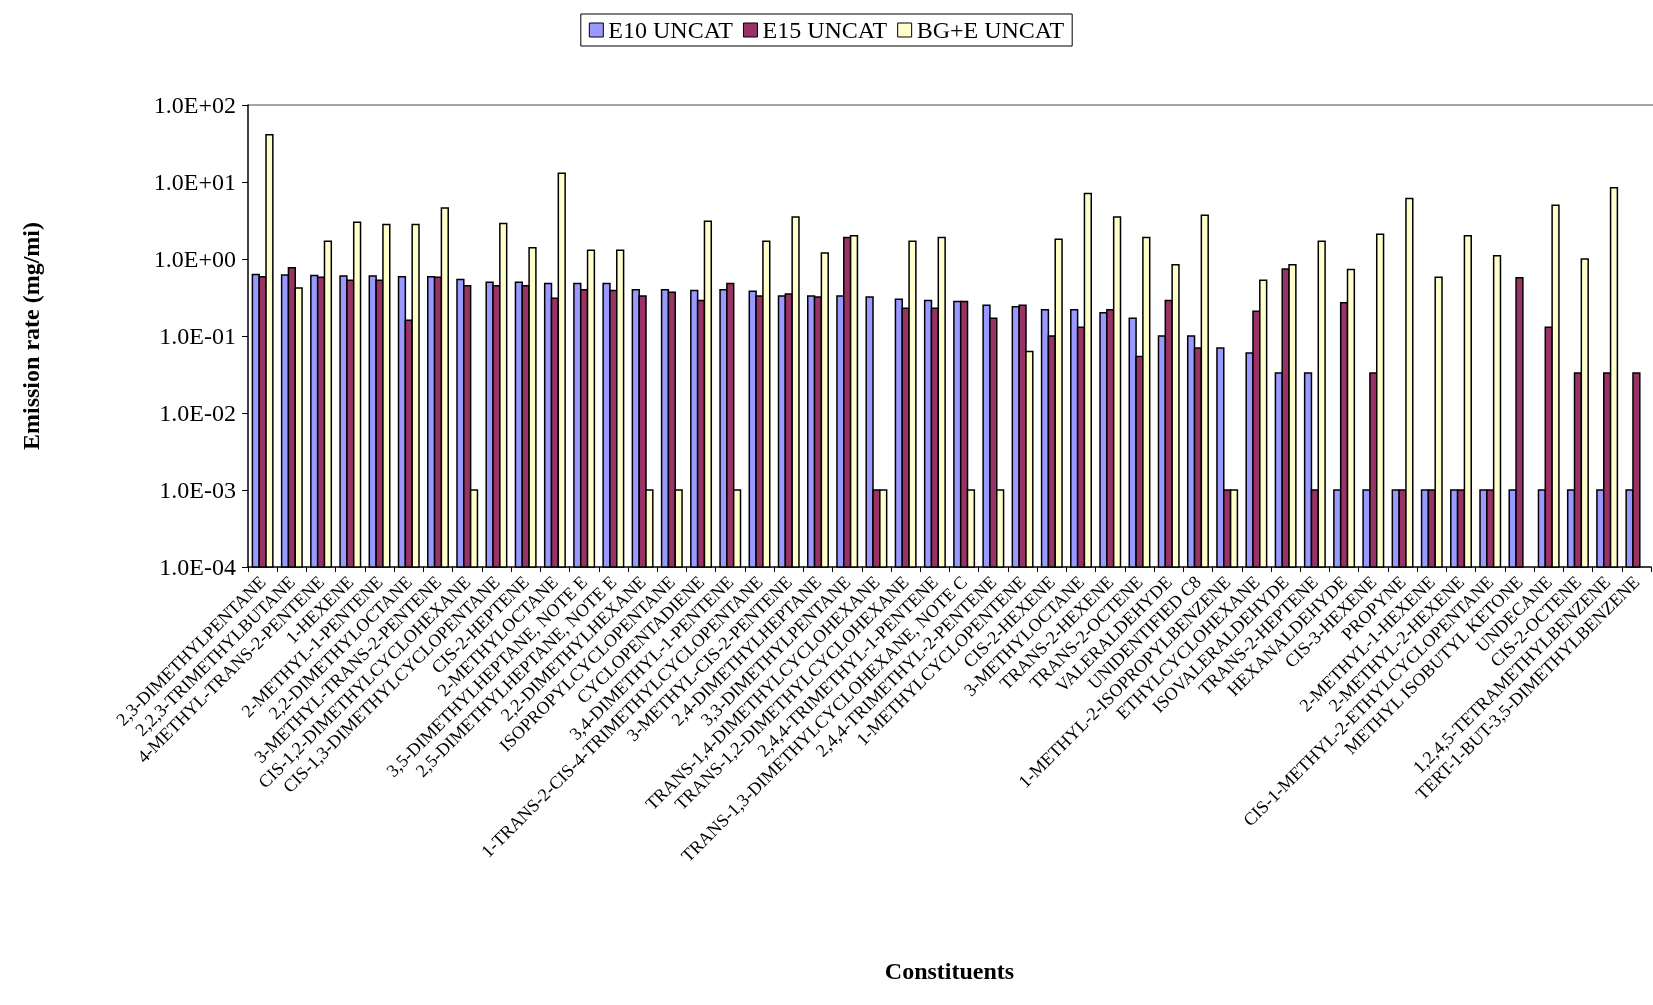 This screenshot has height=1005, width=1653. I want to click on legend-label: BG+E UNCAT, so click(990, 30).